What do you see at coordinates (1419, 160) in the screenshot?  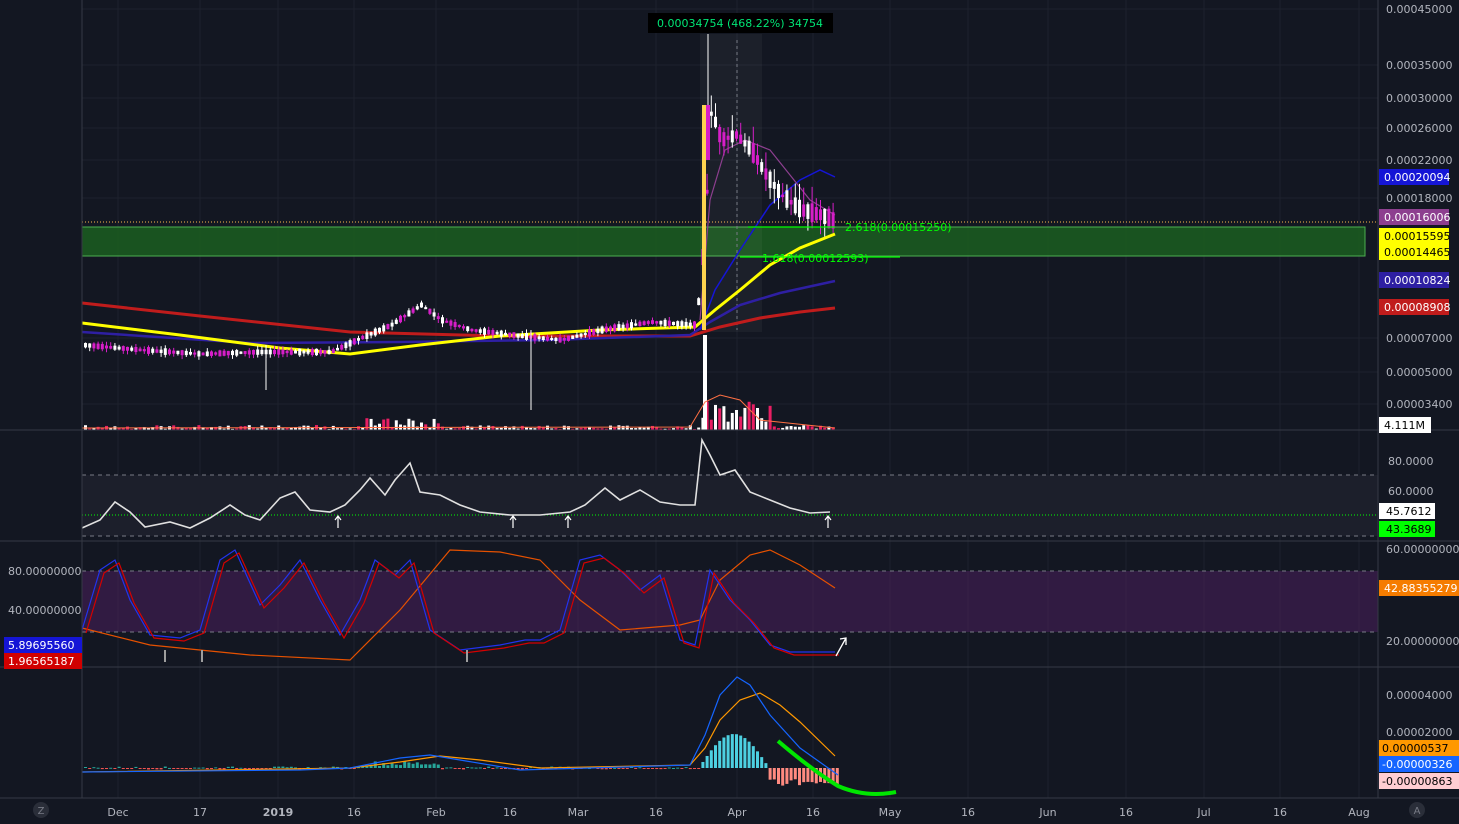 I see `price-tick: 0.00022000` at bounding box center [1419, 160].